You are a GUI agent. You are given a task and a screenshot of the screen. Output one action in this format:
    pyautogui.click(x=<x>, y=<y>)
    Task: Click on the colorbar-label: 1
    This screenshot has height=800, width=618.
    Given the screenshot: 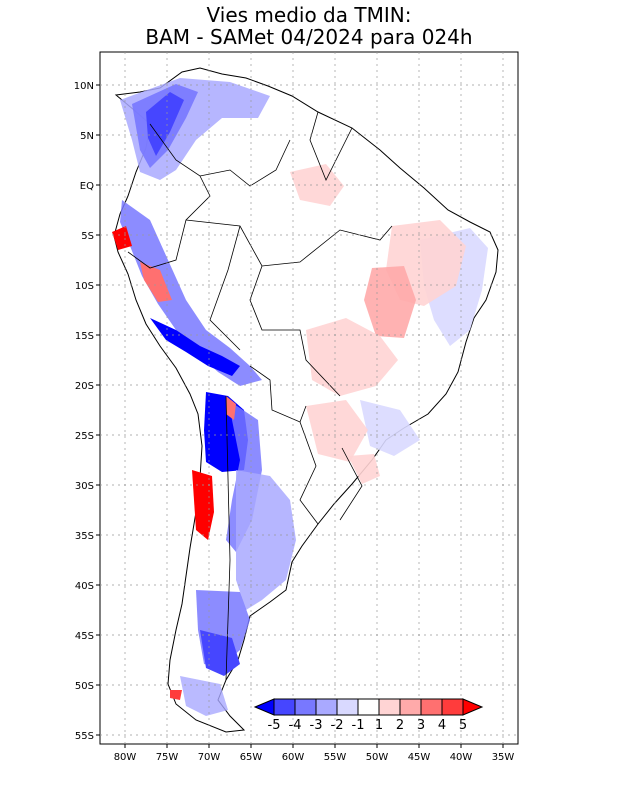 What is the action you would take?
    pyautogui.click(x=379, y=725)
    